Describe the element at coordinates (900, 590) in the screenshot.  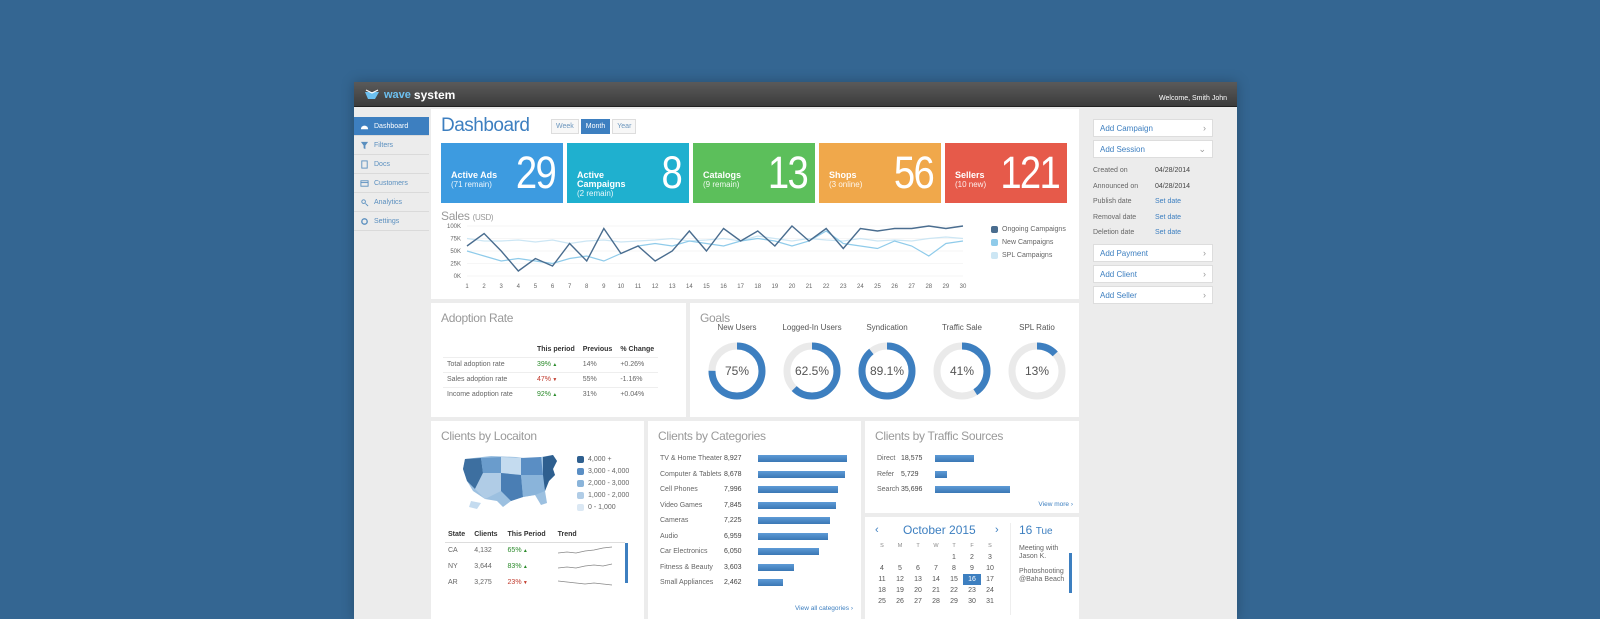
I see `calendar-day: 19` at that location.